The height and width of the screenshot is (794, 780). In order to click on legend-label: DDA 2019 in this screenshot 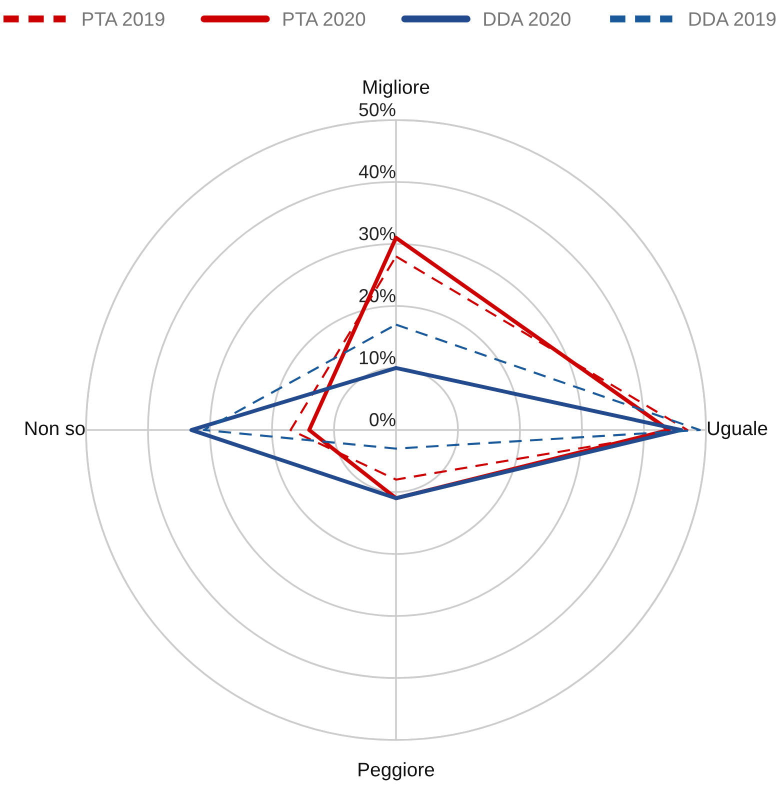, I will do `click(732, 19)`.